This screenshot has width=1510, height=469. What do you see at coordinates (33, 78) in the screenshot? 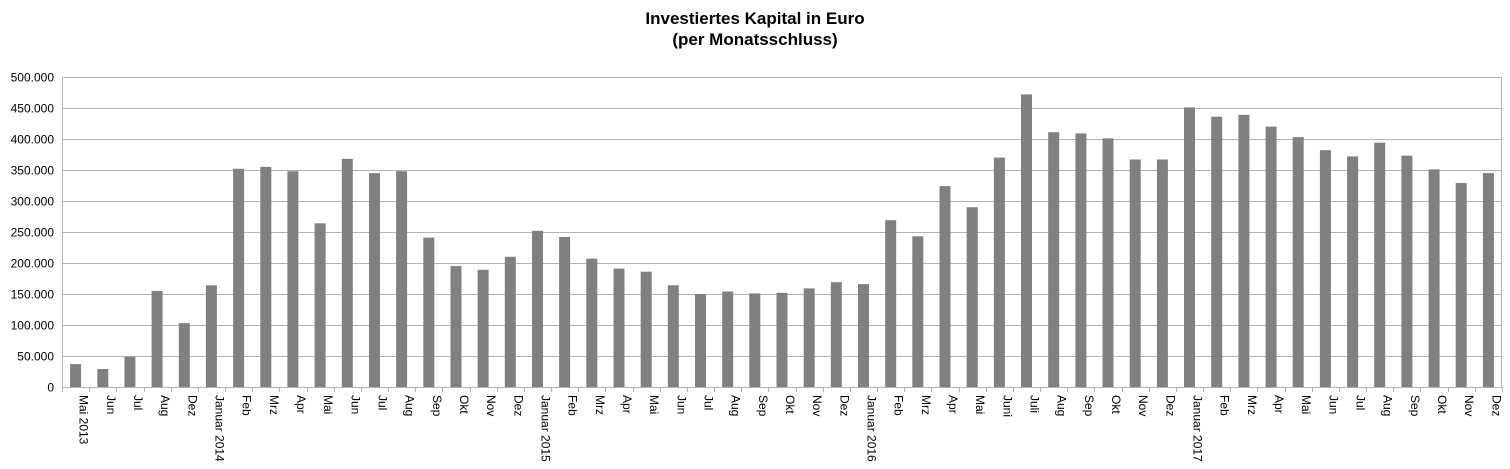
I see `y-tick-label: 500.000` at bounding box center [33, 78].